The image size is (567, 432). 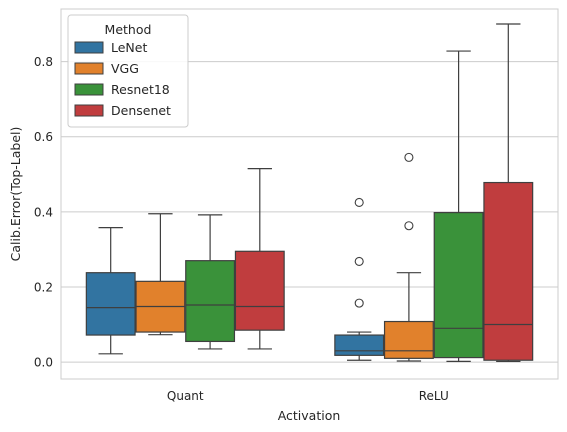 I want to click on legend-swatch-resnet18, so click(x=89, y=89).